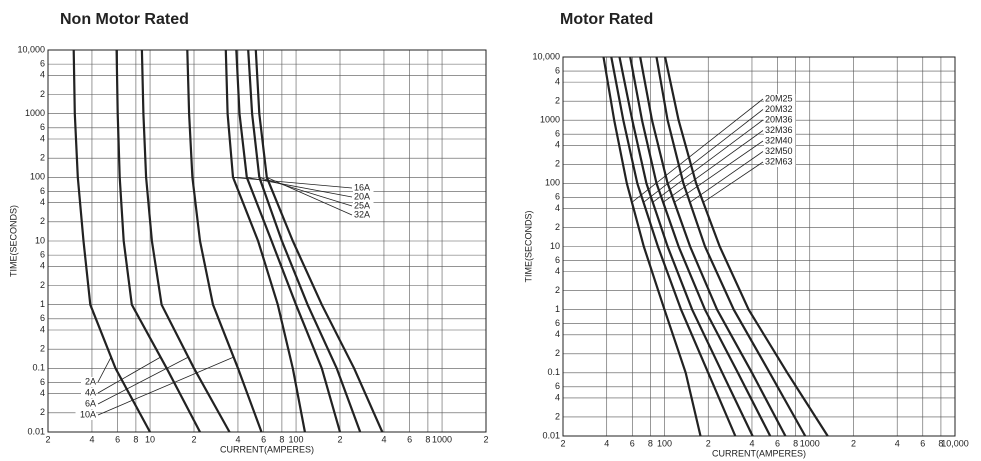 The image size is (981, 461). I want to click on chart-title: Non Motor Rated, so click(124, 19).